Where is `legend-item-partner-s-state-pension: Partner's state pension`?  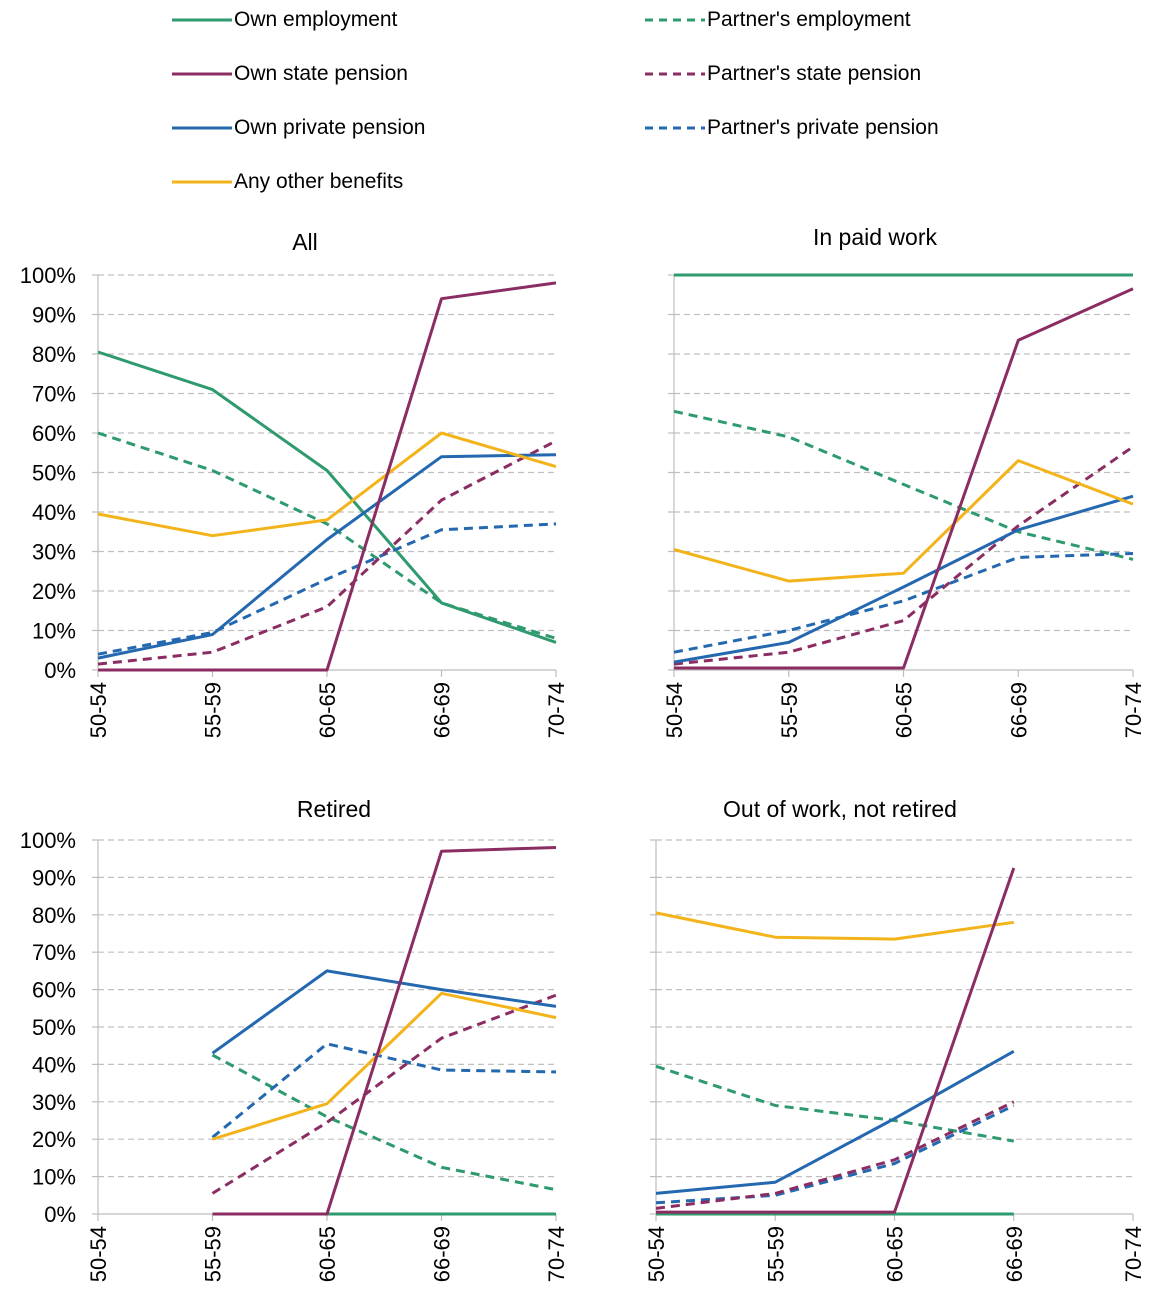 legend-item-partner-s-state-pension: Partner's state pension is located at coordinates (783, 74).